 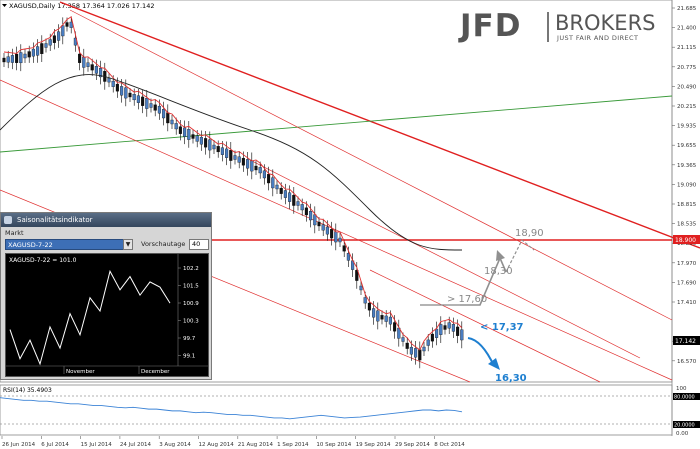 I want to click on jfd-logo: JFD BROKERS JUST FAIR AND DIRECT, so click(x=557, y=26).